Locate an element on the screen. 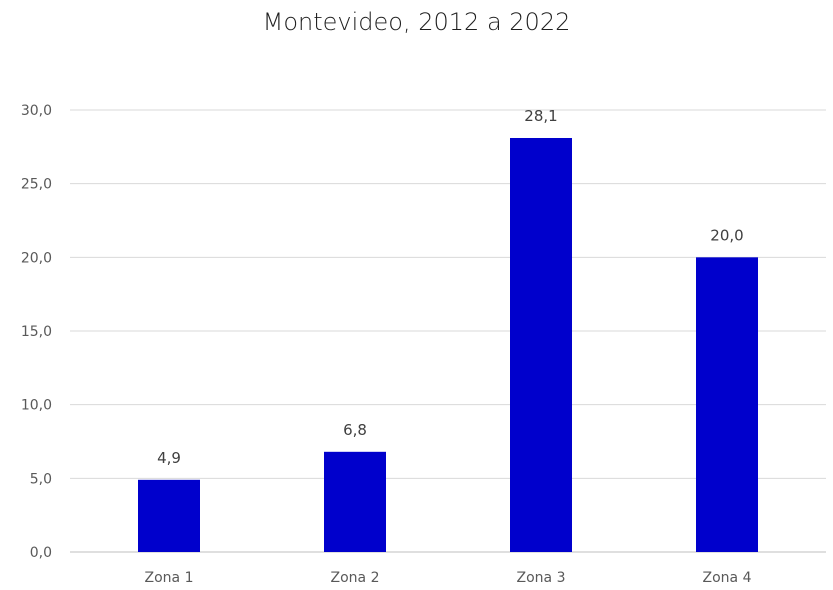  y-tick-label: 30,0 is located at coordinates (36, 111).